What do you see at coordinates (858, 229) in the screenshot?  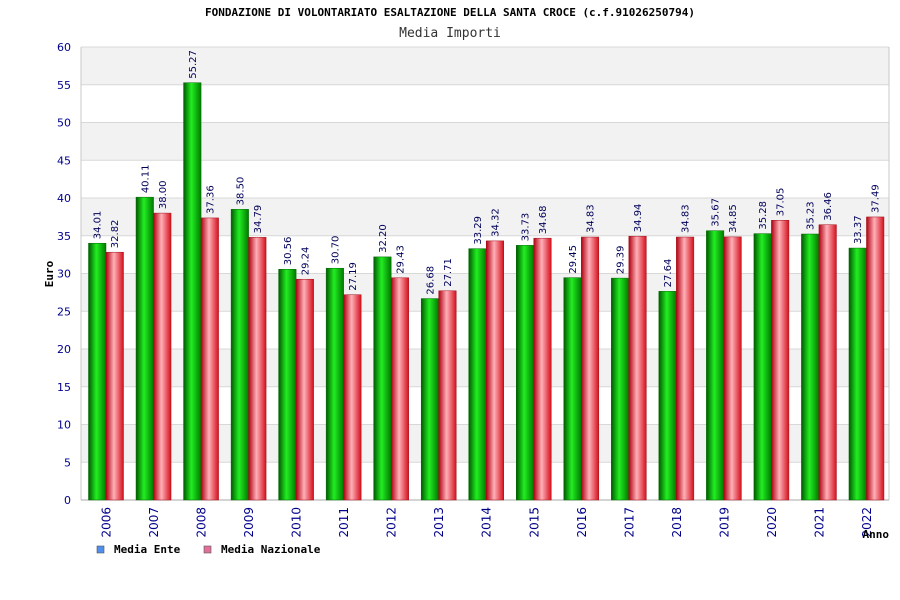 I see `data-label-media-ente-2022: 33.37` at bounding box center [858, 229].